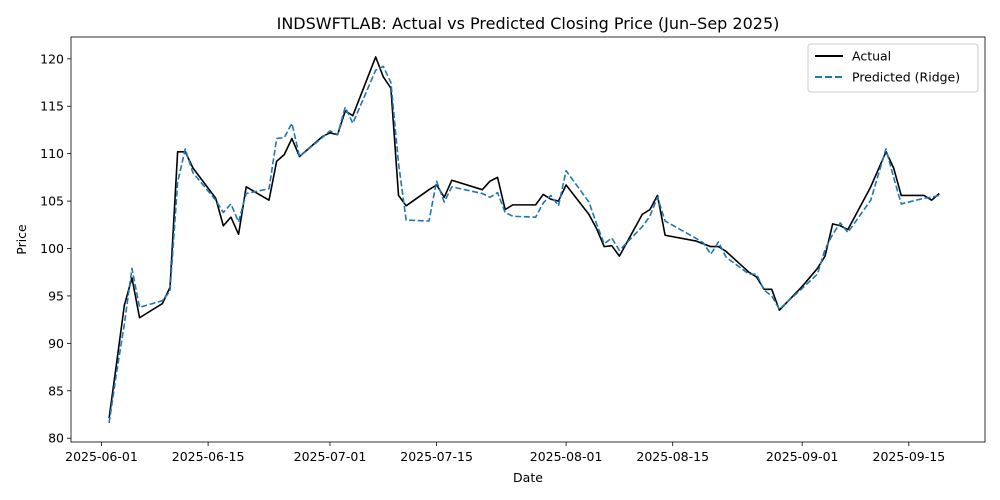 This screenshot has height=500, width=1000. What do you see at coordinates (21, 239) in the screenshot?
I see `y-axis-title: Price` at bounding box center [21, 239].